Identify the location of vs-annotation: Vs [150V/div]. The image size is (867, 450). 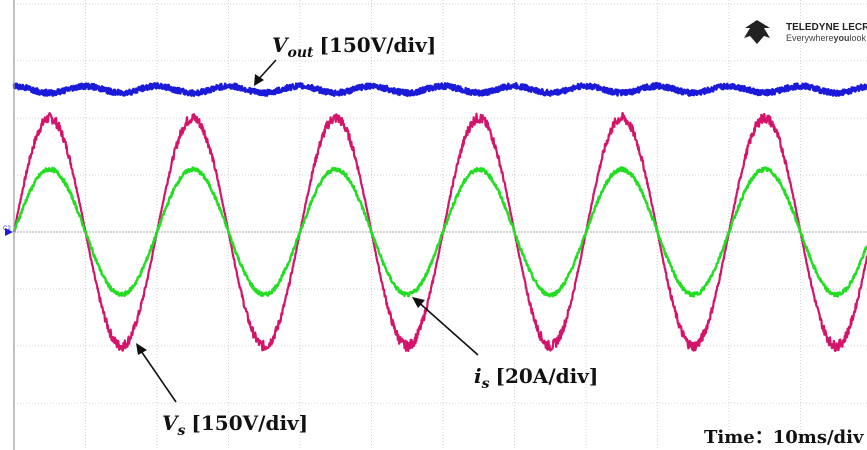
(222, 391).